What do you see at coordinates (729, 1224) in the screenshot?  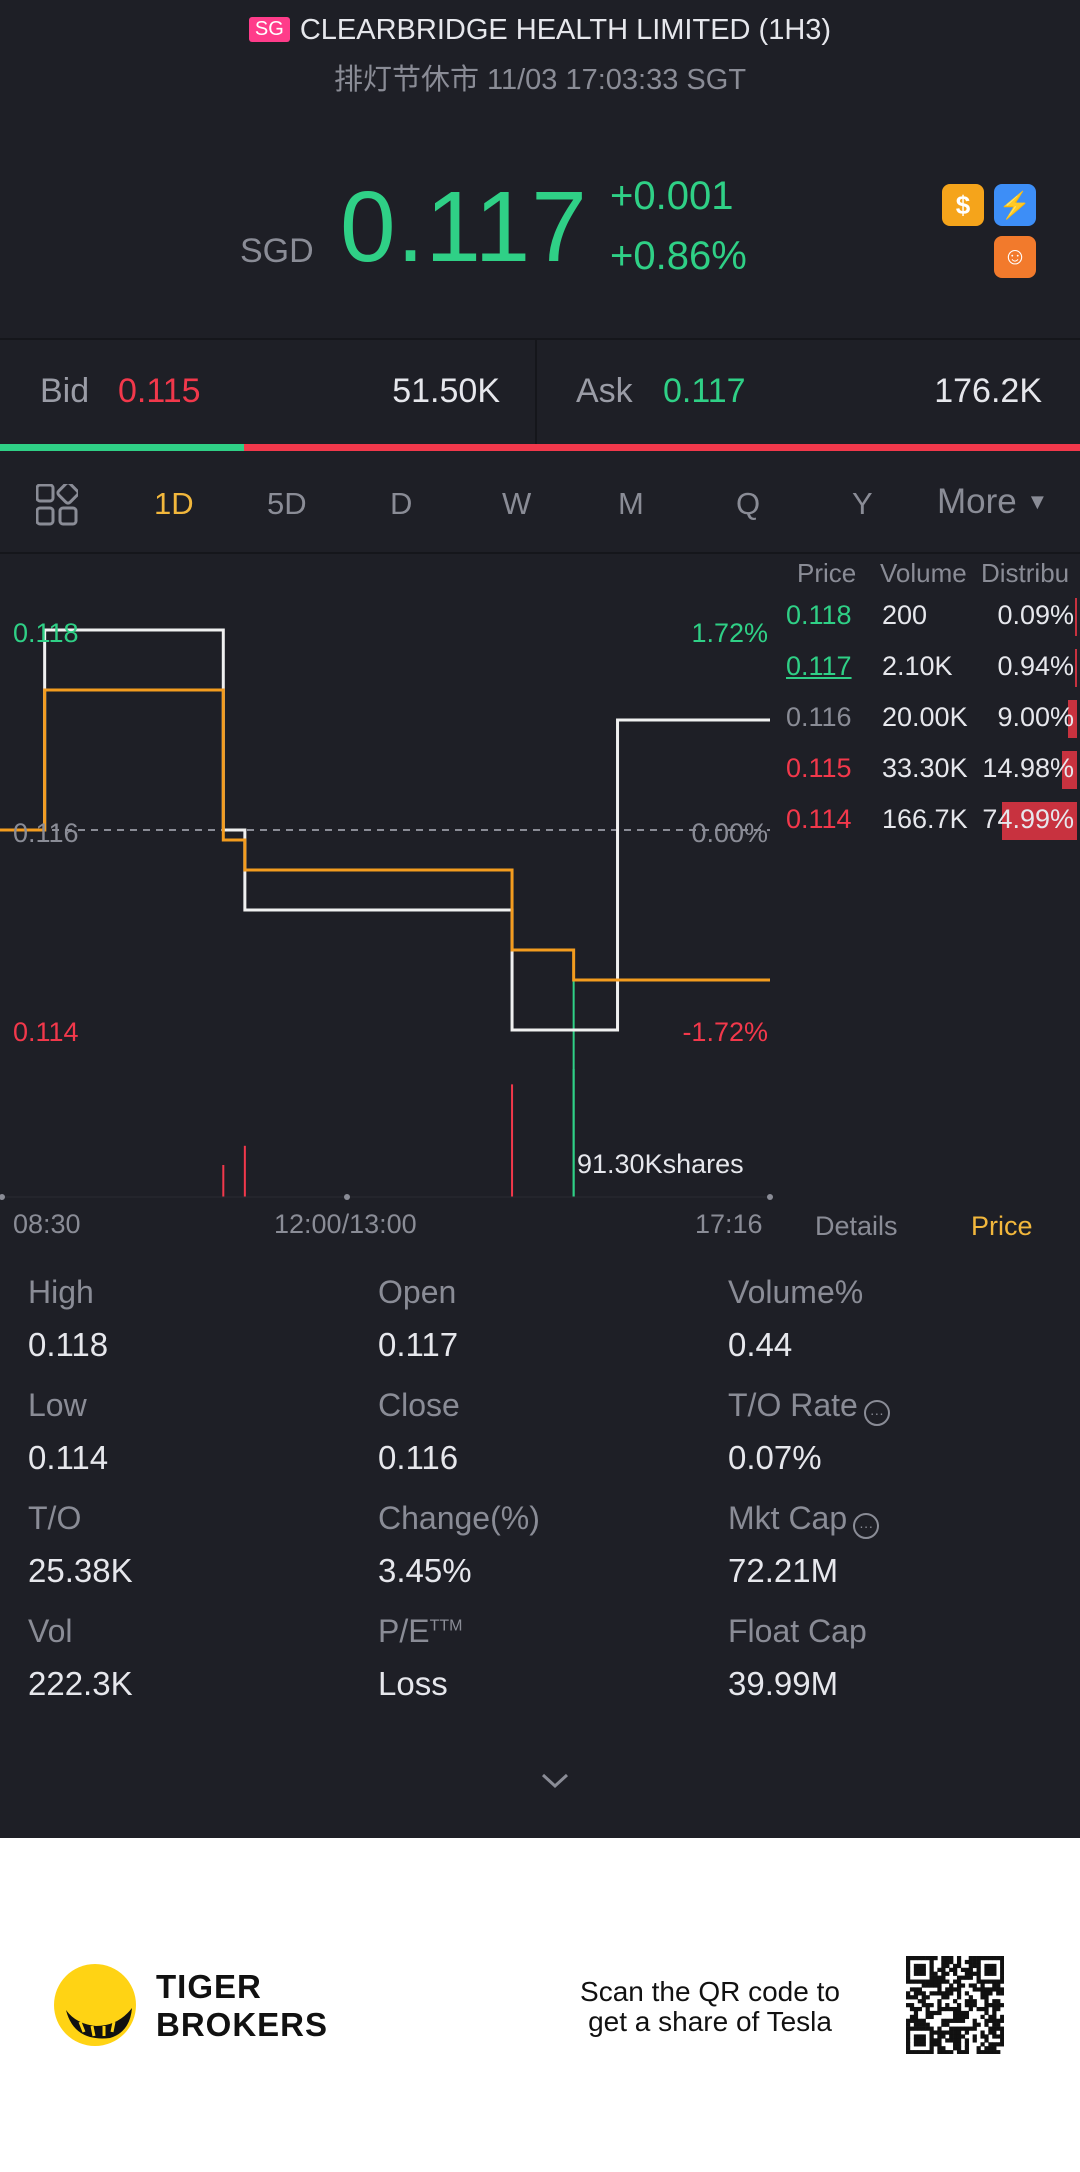 I see `x-label-end: 17:16` at bounding box center [729, 1224].